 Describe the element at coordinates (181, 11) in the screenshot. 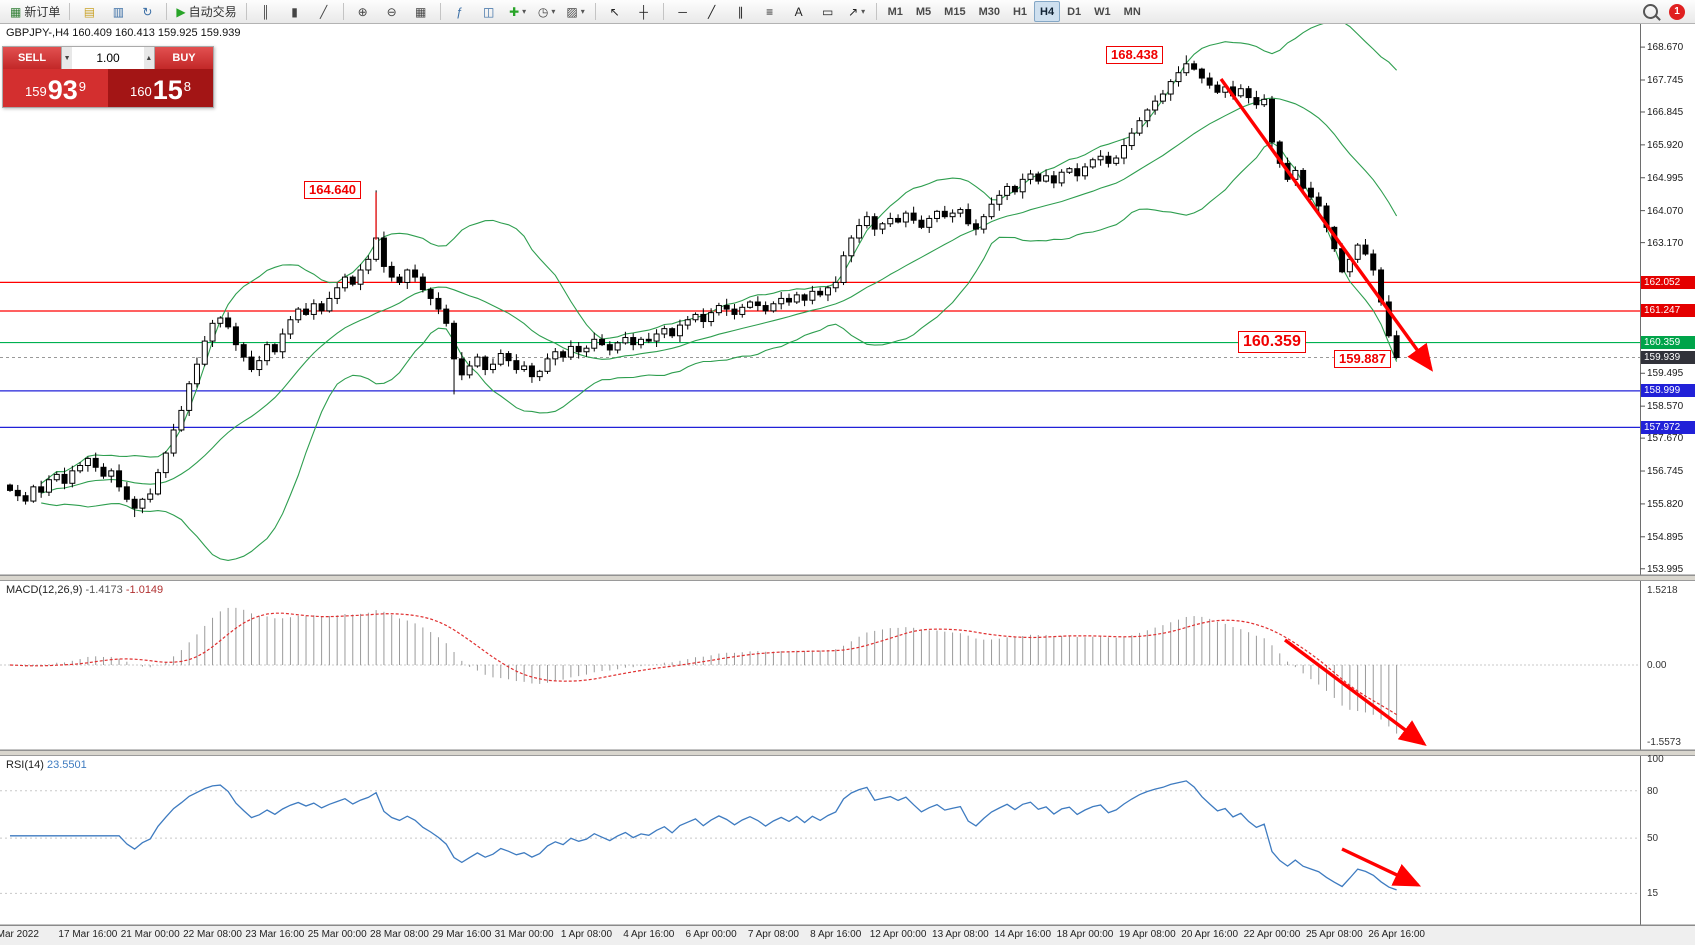

I see `autotrading-icon: ▶` at that location.